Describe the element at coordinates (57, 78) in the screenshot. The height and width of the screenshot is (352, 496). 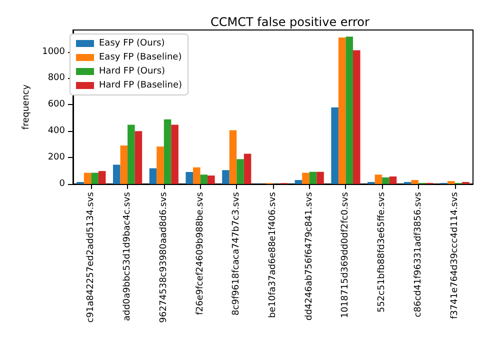
I see `y-tick-label: 800` at that location.